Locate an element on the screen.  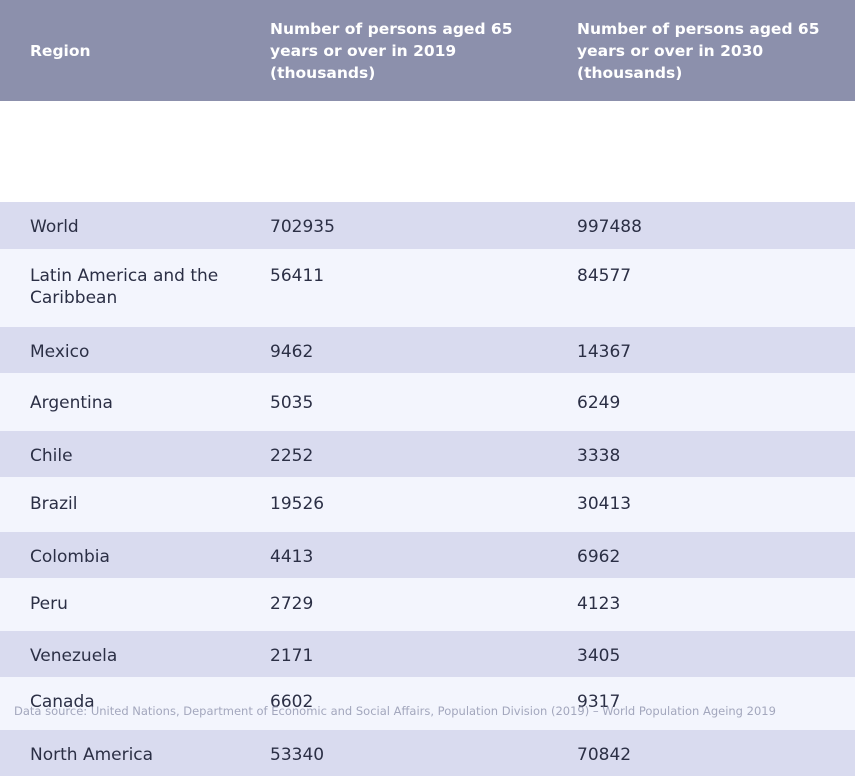
region-cell: Venezuela is located at coordinates (74, 656).